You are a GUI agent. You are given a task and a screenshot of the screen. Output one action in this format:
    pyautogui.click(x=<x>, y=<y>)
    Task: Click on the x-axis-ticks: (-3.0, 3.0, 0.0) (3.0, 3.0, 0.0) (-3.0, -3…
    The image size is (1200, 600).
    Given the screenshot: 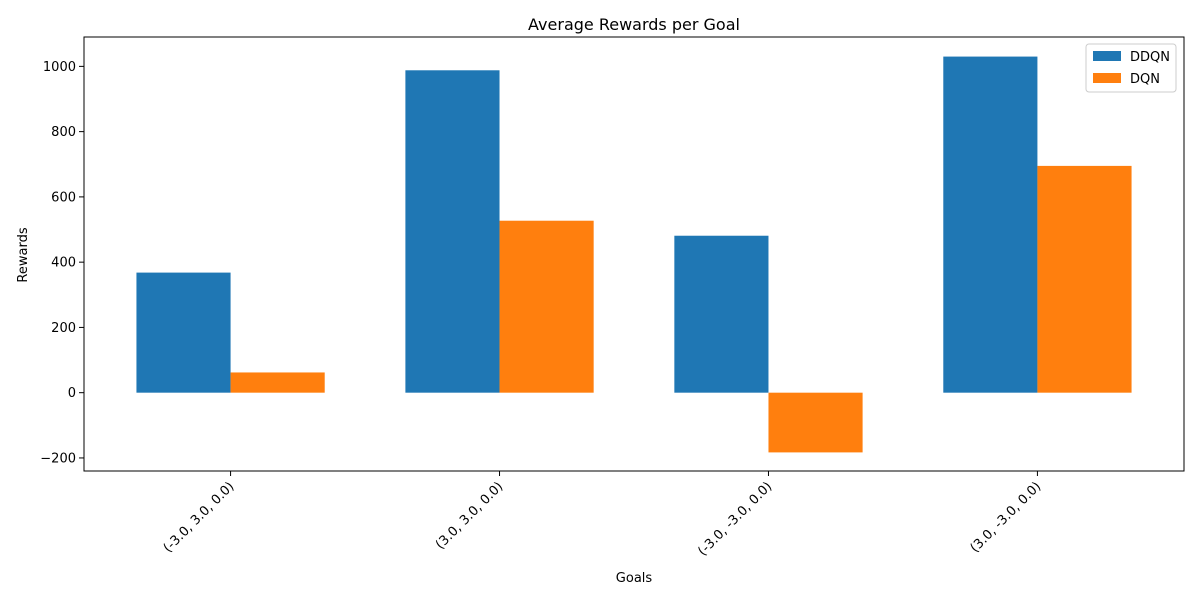 What is the action you would take?
    pyautogui.click(x=602, y=515)
    